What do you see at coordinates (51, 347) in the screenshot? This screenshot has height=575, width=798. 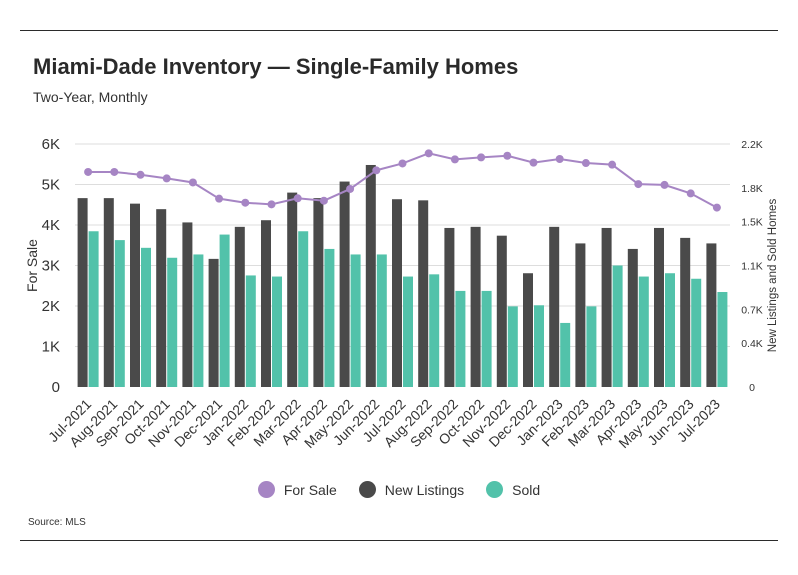 I see `y-left-tick-label: 1K` at bounding box center [51, 347].